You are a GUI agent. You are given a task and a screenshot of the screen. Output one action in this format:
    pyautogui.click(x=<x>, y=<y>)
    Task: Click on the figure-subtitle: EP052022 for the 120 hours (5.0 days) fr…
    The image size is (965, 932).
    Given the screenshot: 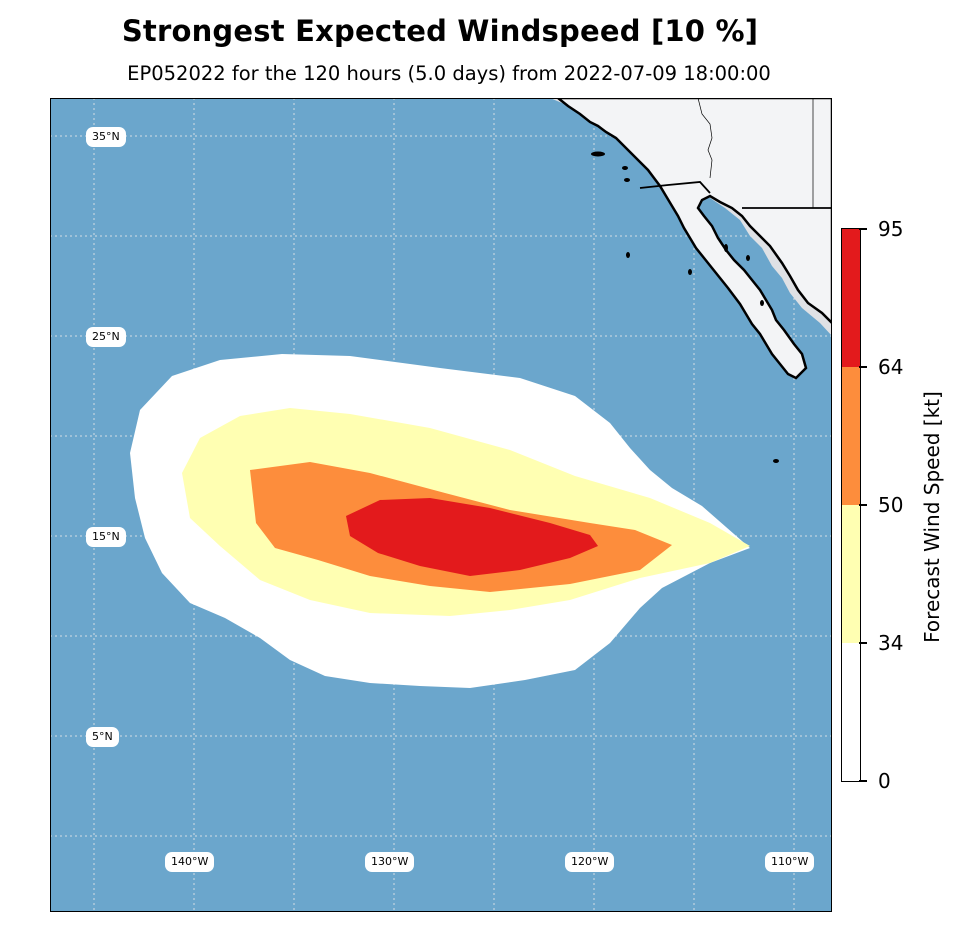 What is the action you would take?
    pyautogui.click(x=449, y=73)
    